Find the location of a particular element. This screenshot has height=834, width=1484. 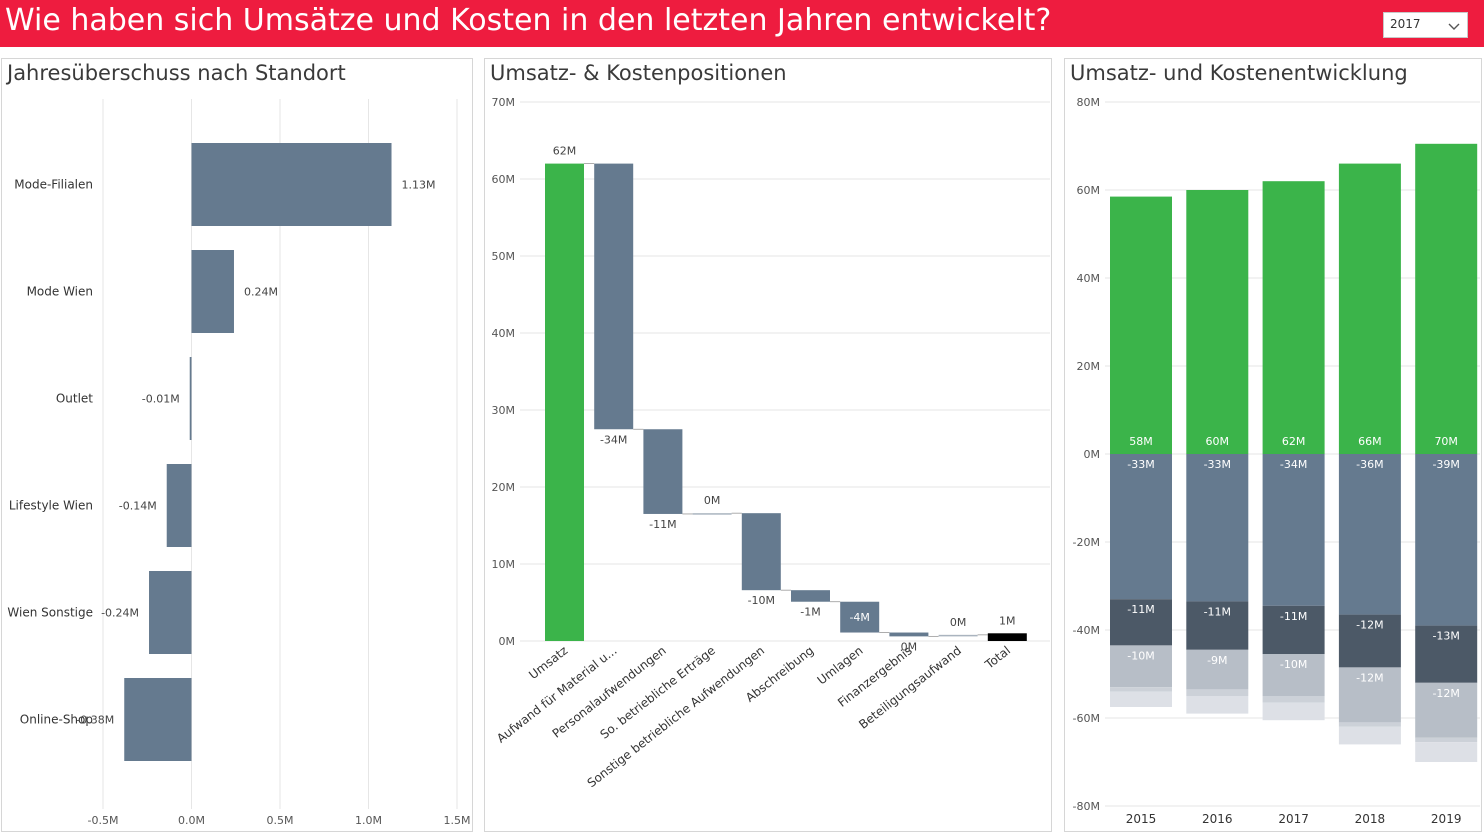

data-label: -33M is located at coordinates (1140, 464).